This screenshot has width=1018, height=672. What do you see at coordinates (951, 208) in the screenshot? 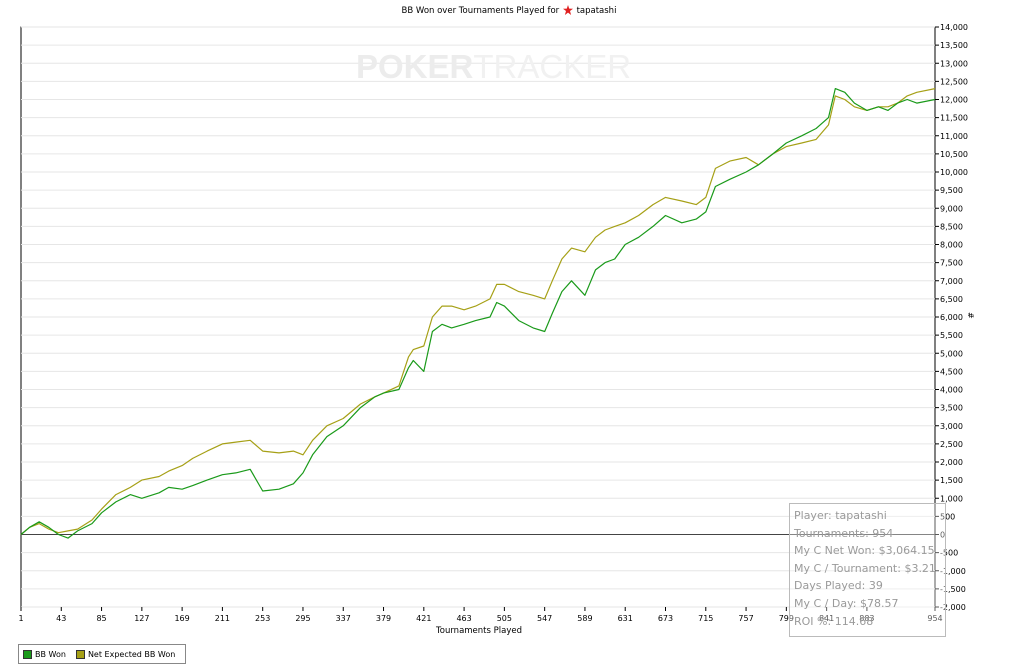
I see `y-tick-label: 9,000` at bounding box center [951, 208].